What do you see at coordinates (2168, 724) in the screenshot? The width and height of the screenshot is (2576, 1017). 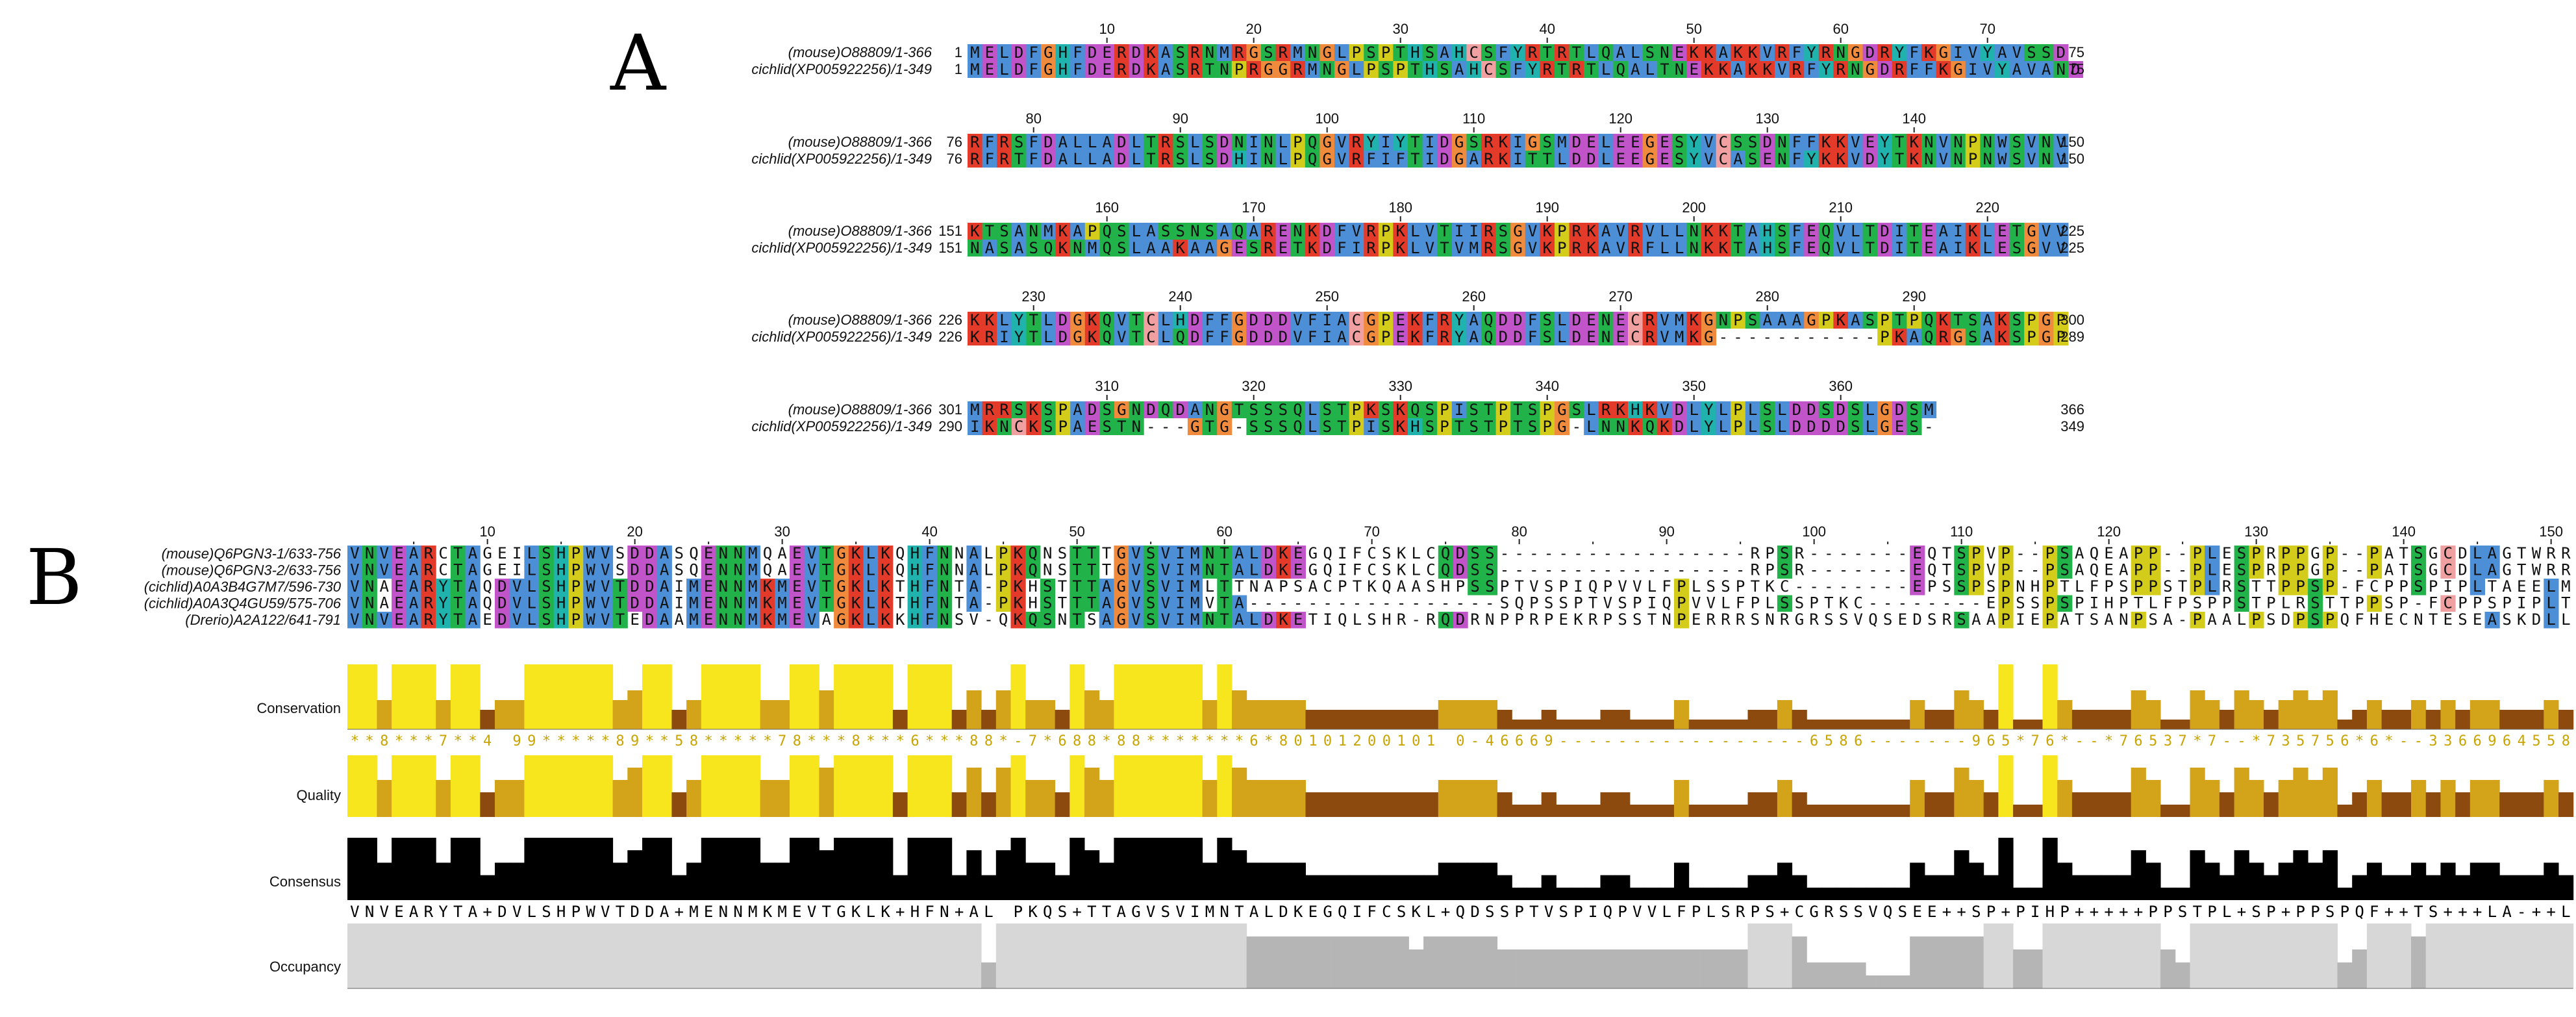 I see `conservation-bar` at bounding box center [2168, 724].